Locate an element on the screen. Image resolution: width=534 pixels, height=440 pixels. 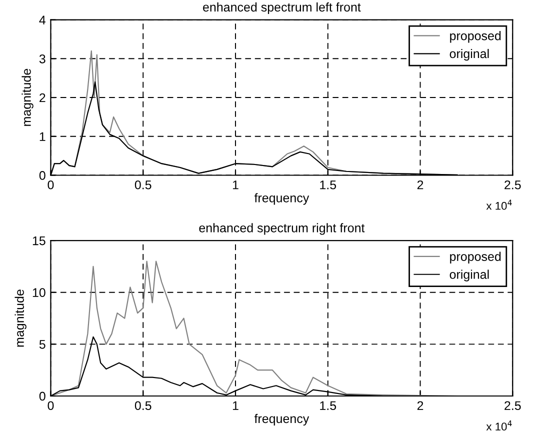
y-tick-label: 4 is located at coordinates (42, 20).